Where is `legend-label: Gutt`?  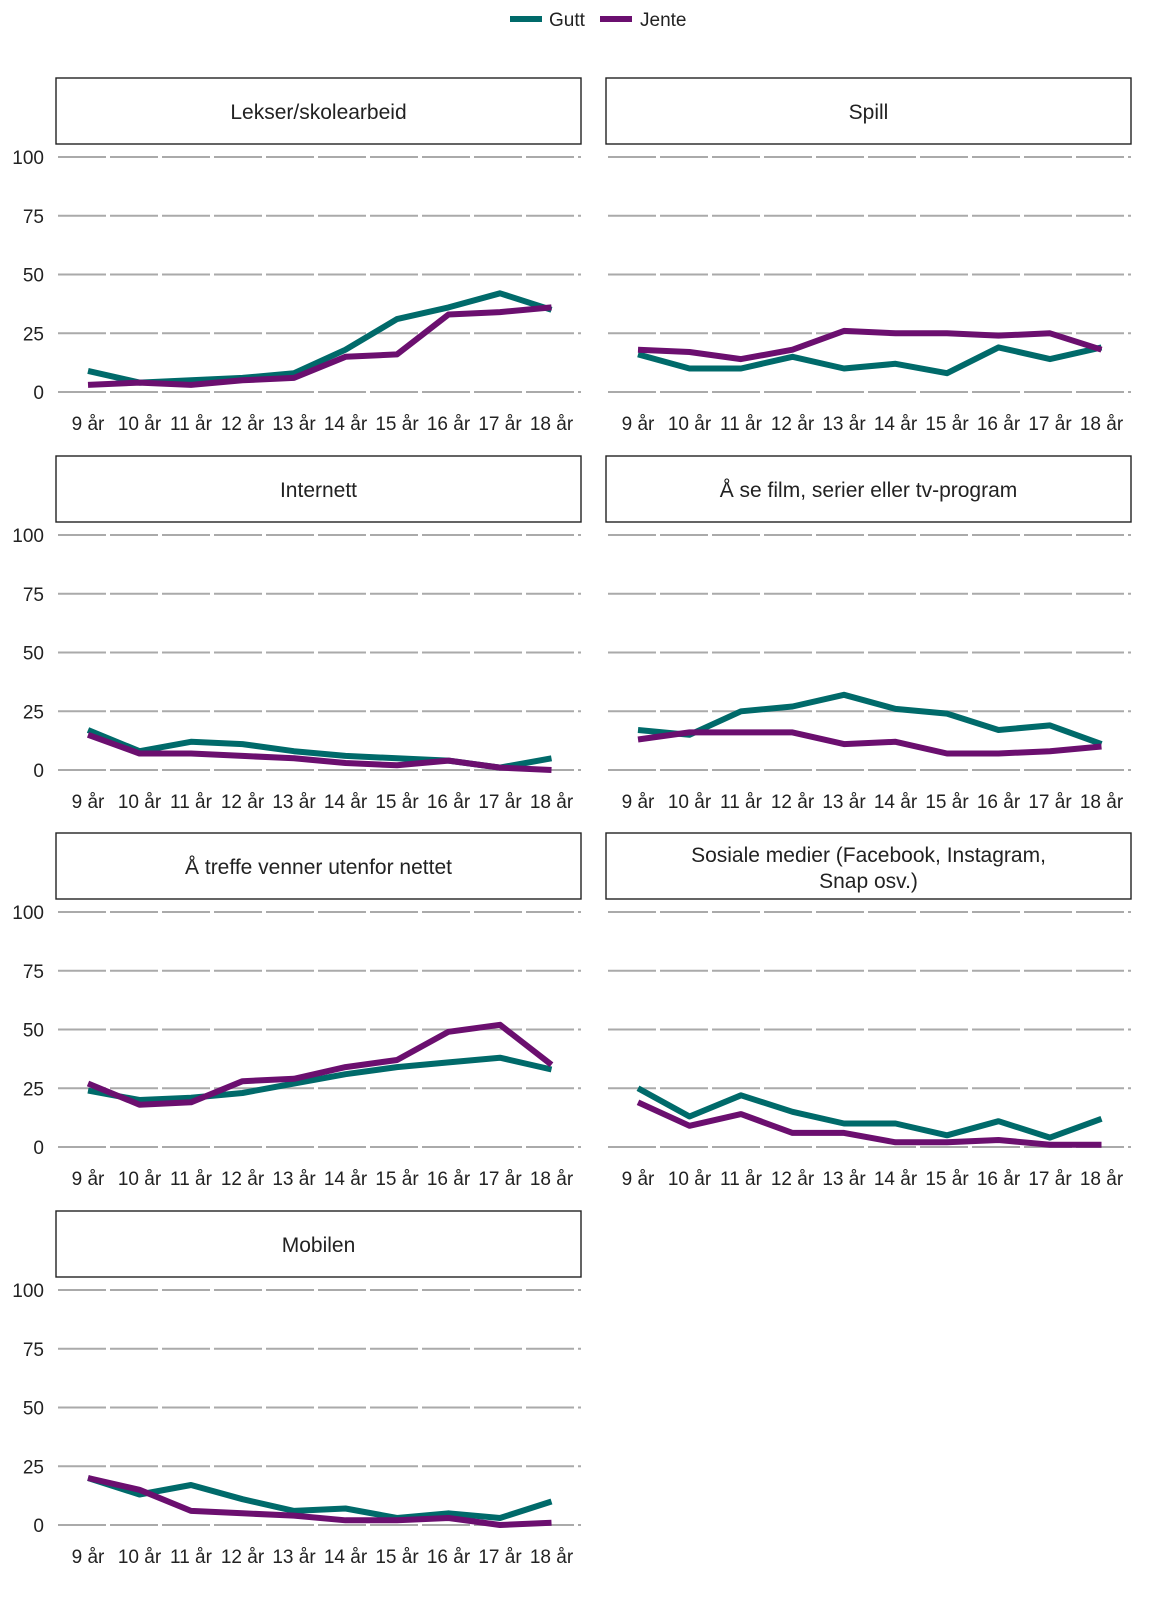
legend-label: Gutt is located at coordinates (567, 20).